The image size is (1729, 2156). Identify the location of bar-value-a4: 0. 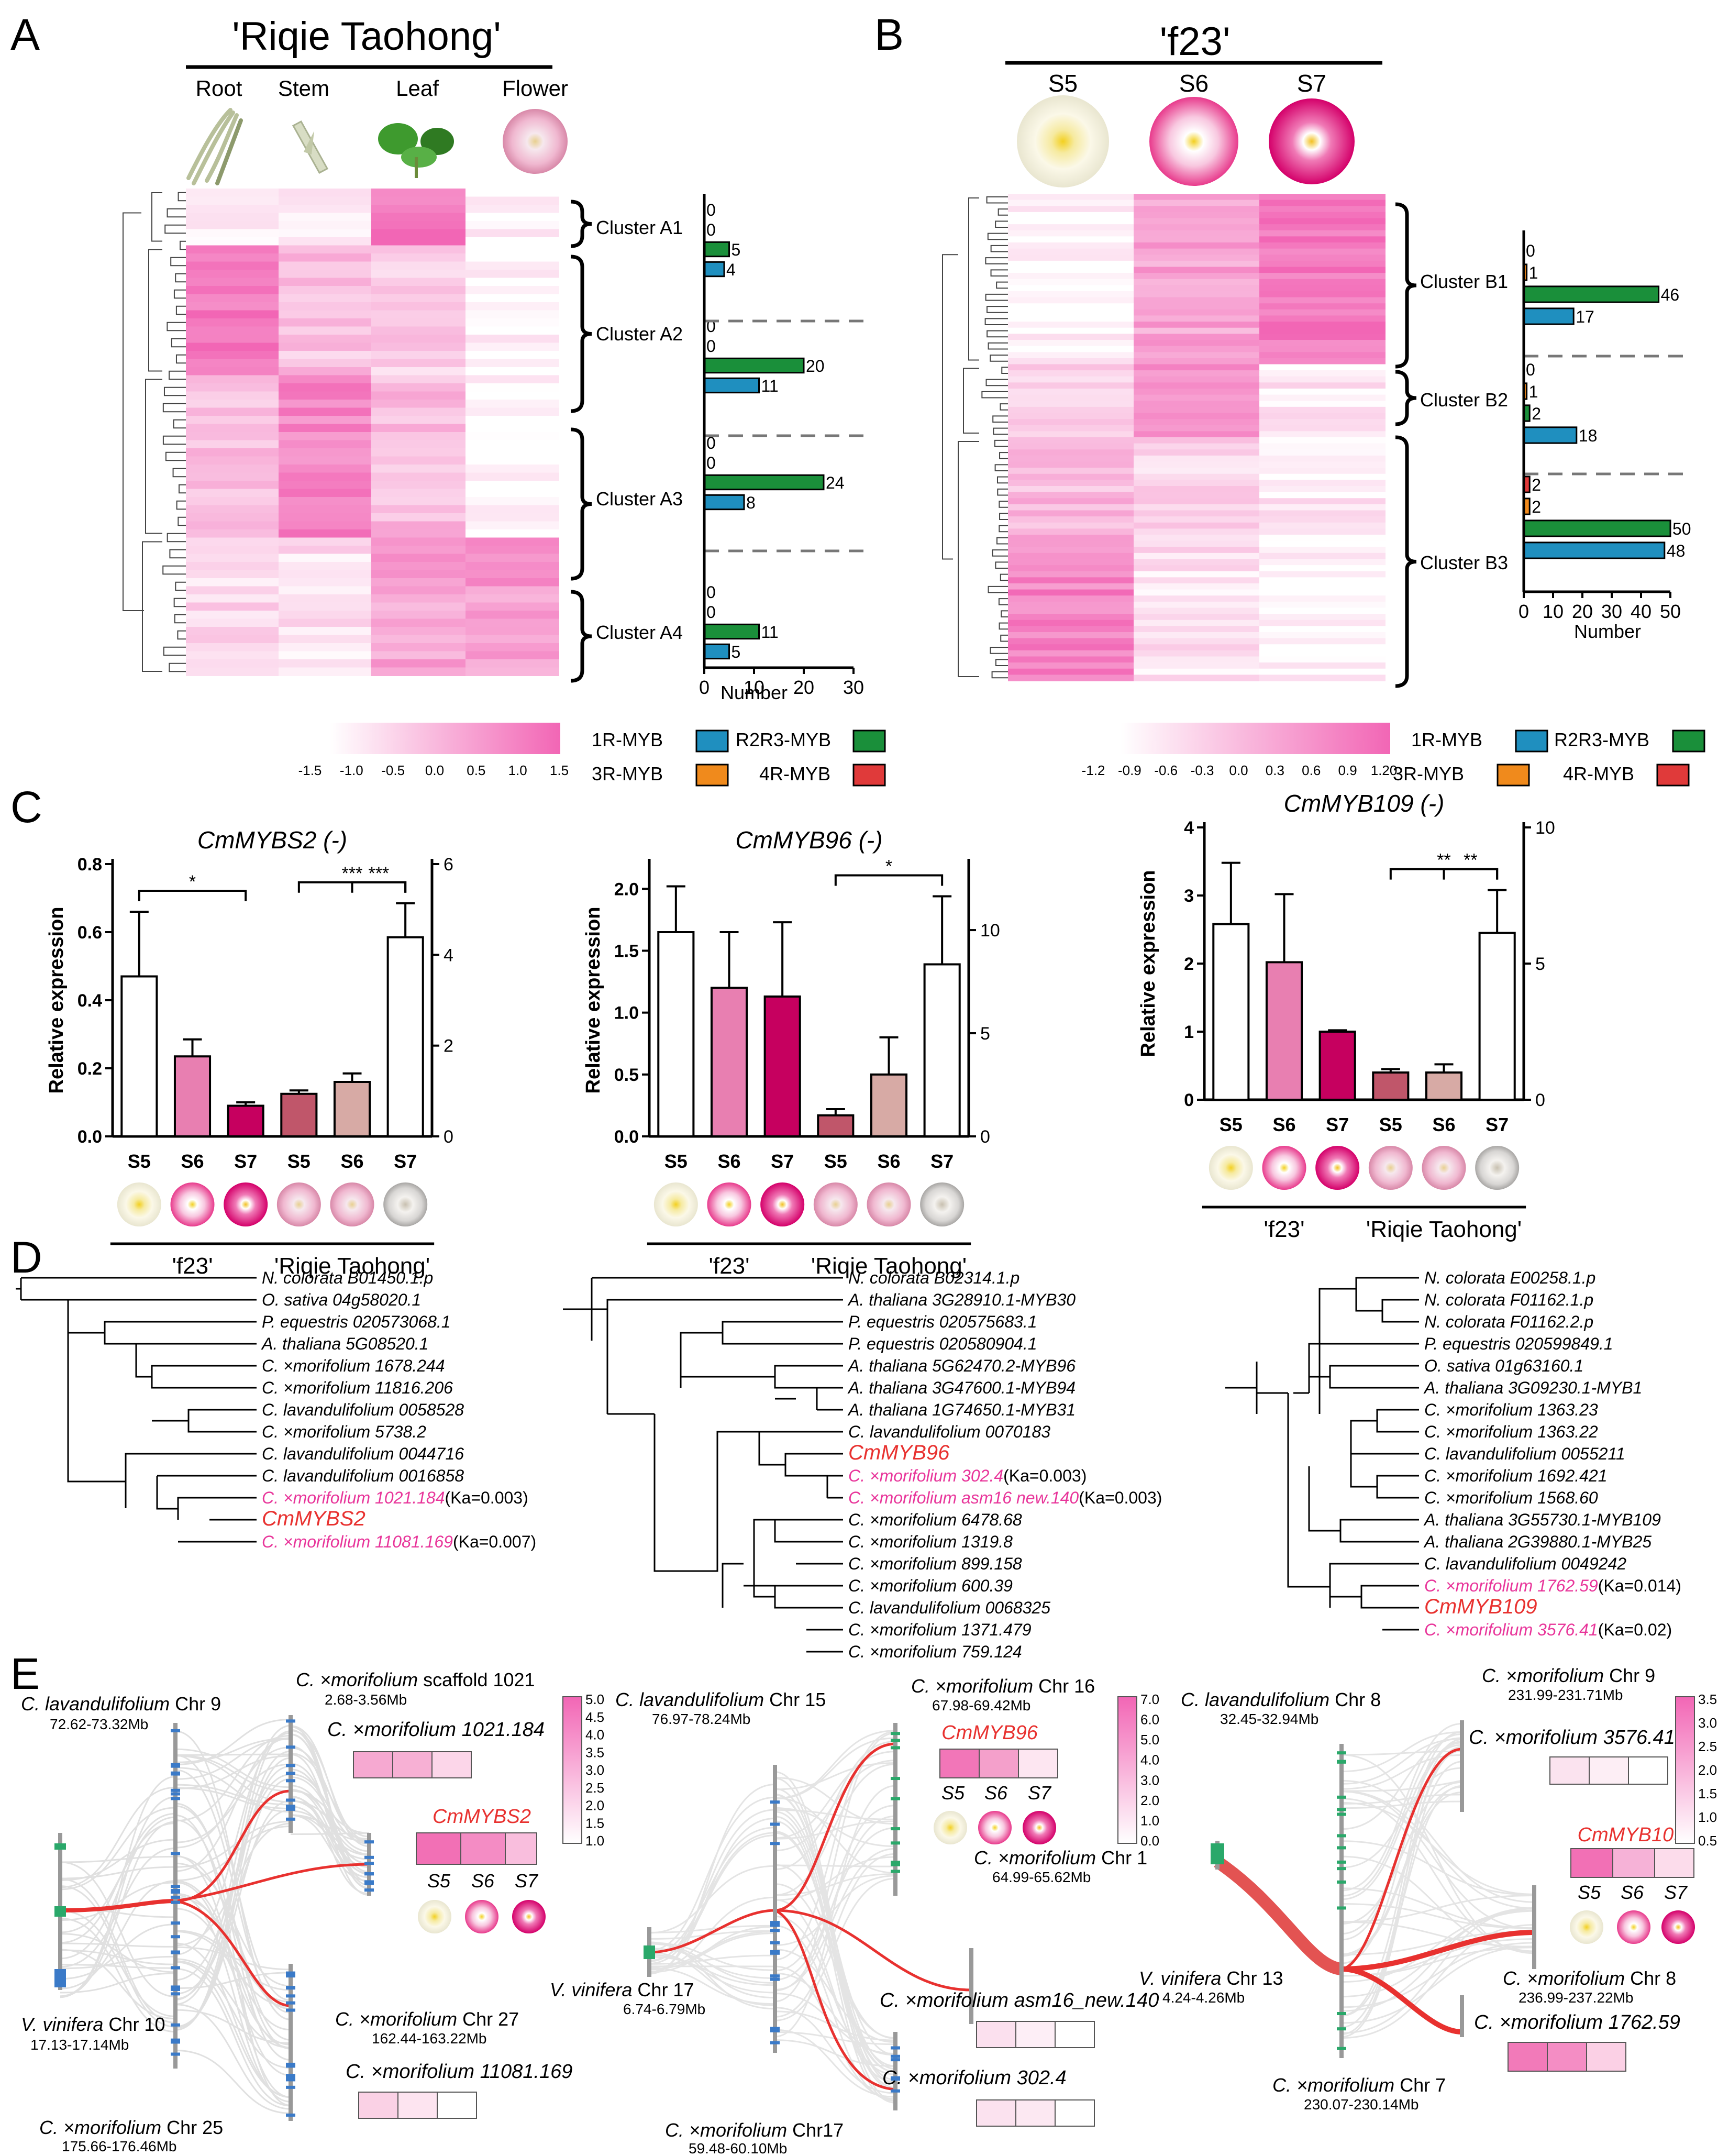
(711, 612).